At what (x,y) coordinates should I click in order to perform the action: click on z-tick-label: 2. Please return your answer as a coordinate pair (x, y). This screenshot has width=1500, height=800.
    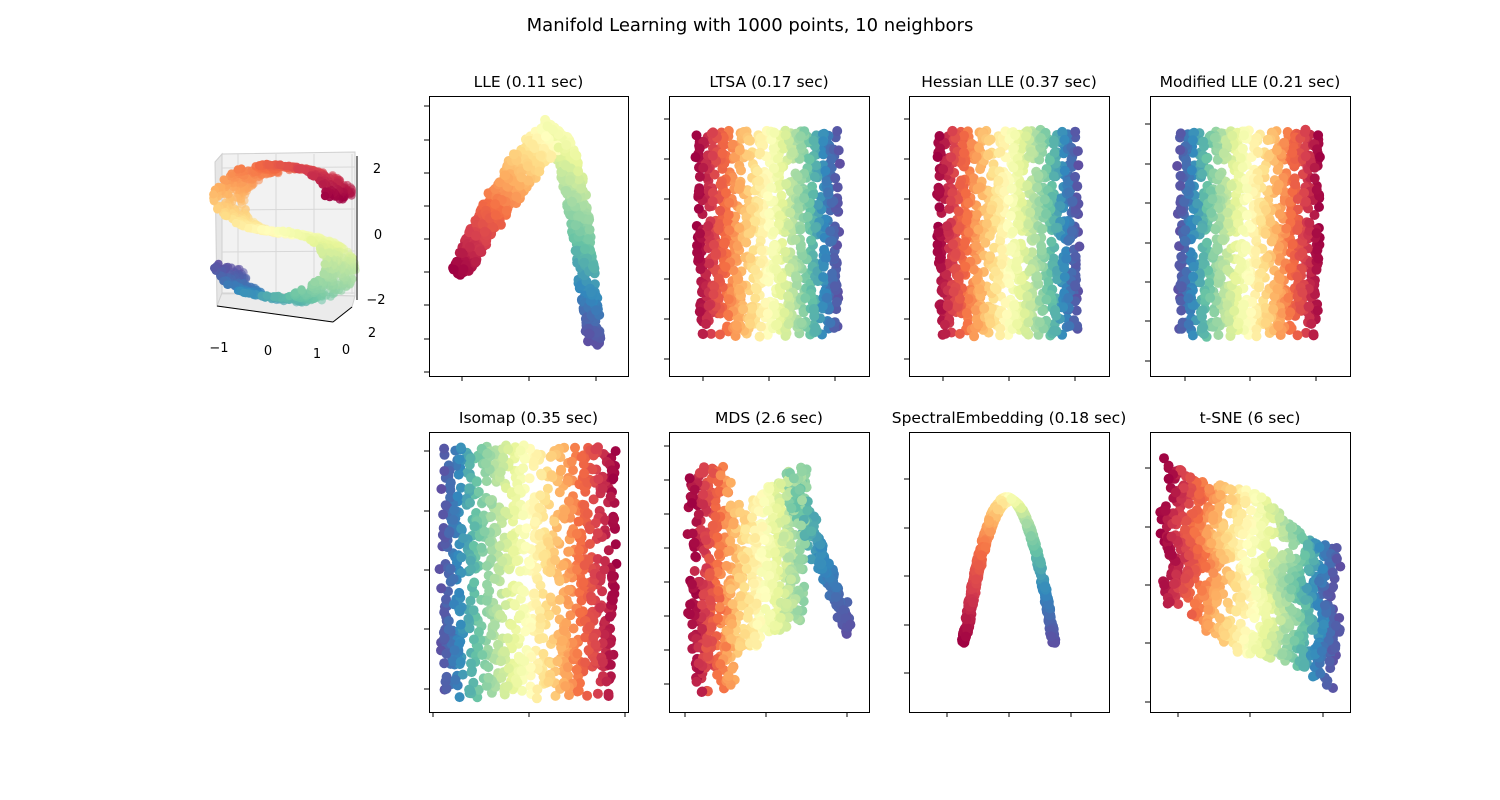
    Looking at the image, I should click on (377, 169).